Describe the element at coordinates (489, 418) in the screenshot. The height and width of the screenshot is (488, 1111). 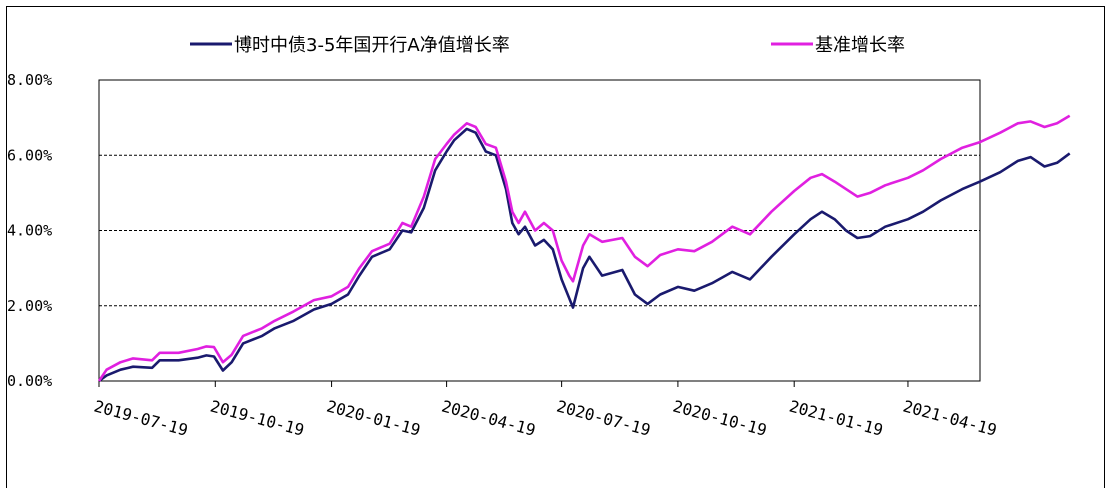
I see `x-tick-label: 2020-04-19` at that location.